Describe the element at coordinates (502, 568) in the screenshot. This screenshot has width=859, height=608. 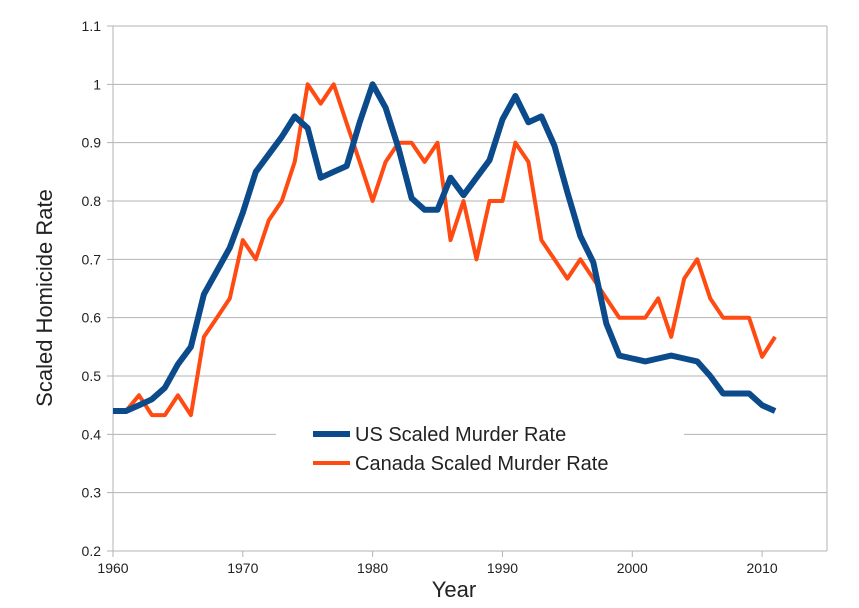
I see `x-tick-label: 1990` at that location.